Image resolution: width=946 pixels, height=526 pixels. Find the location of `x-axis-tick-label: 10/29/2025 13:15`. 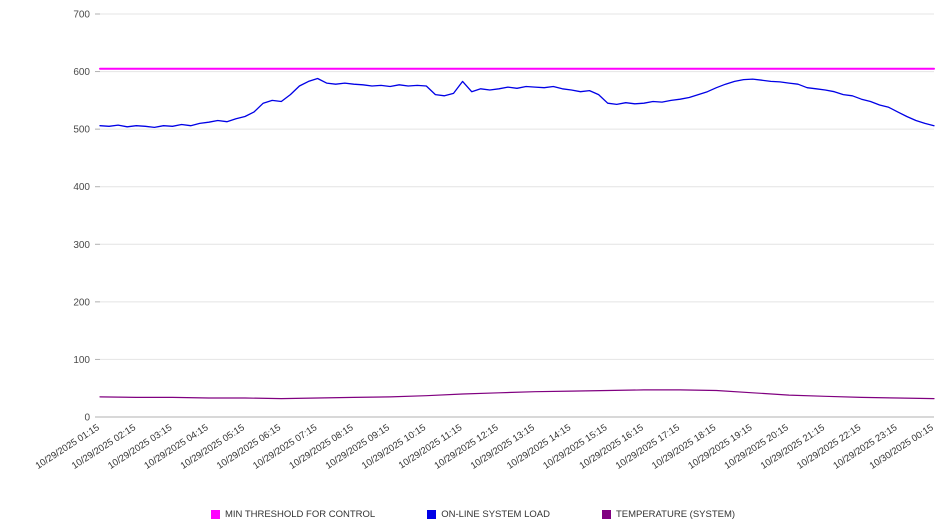

x-axis-tick-label: 10/29/2025 13:15 is located at coordinates (503, 447).